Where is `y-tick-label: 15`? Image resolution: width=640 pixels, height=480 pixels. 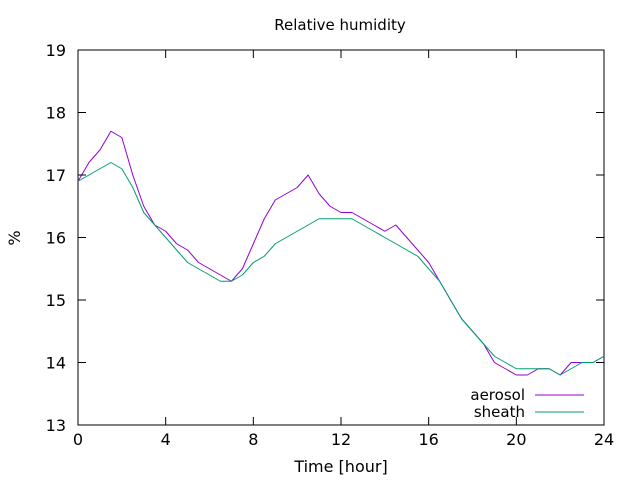
y-tick-label: 15 is located at coordinates (56, 300).